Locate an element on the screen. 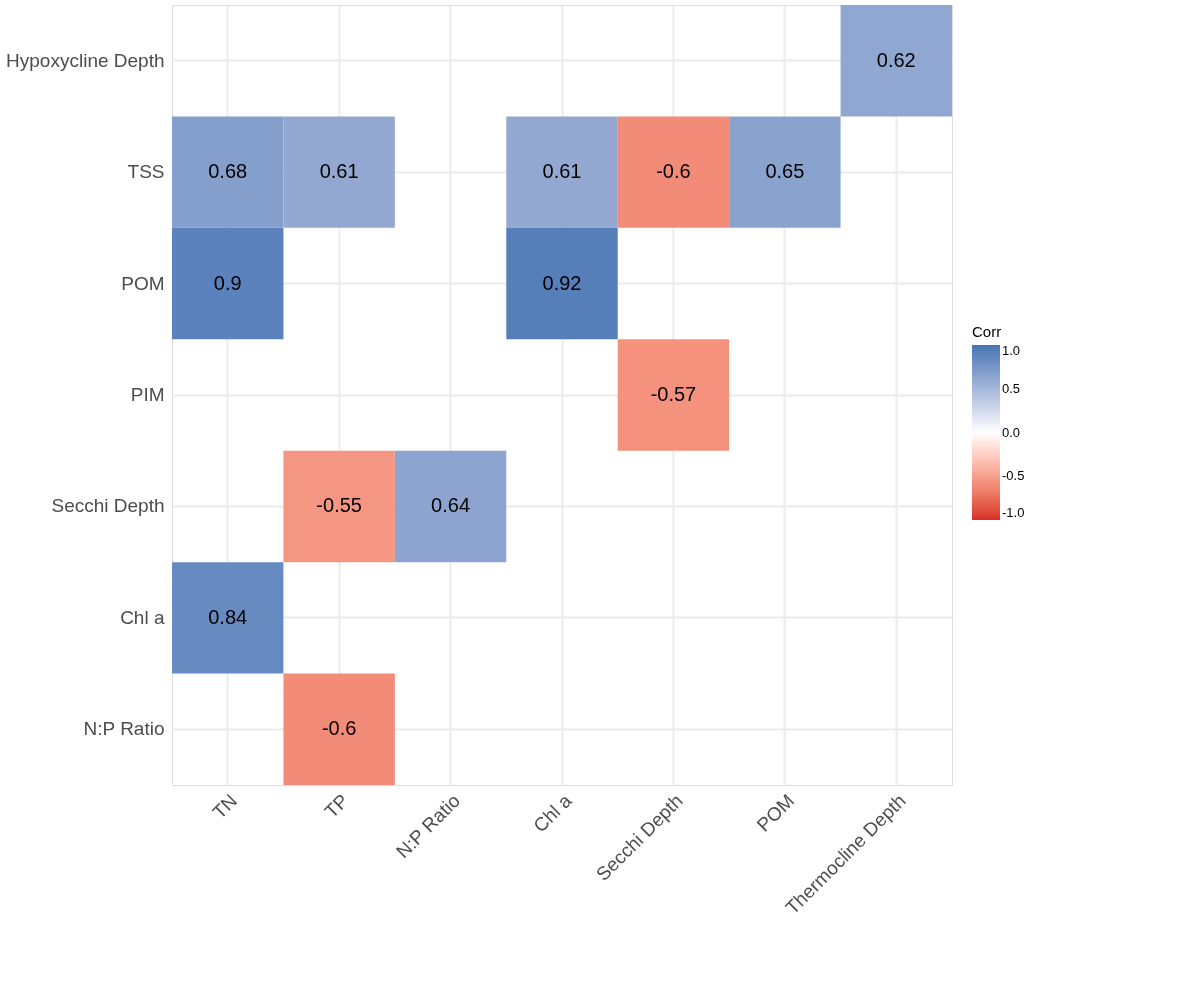  color-bar-label: 0.5 is located at coordinates (1011, 388).